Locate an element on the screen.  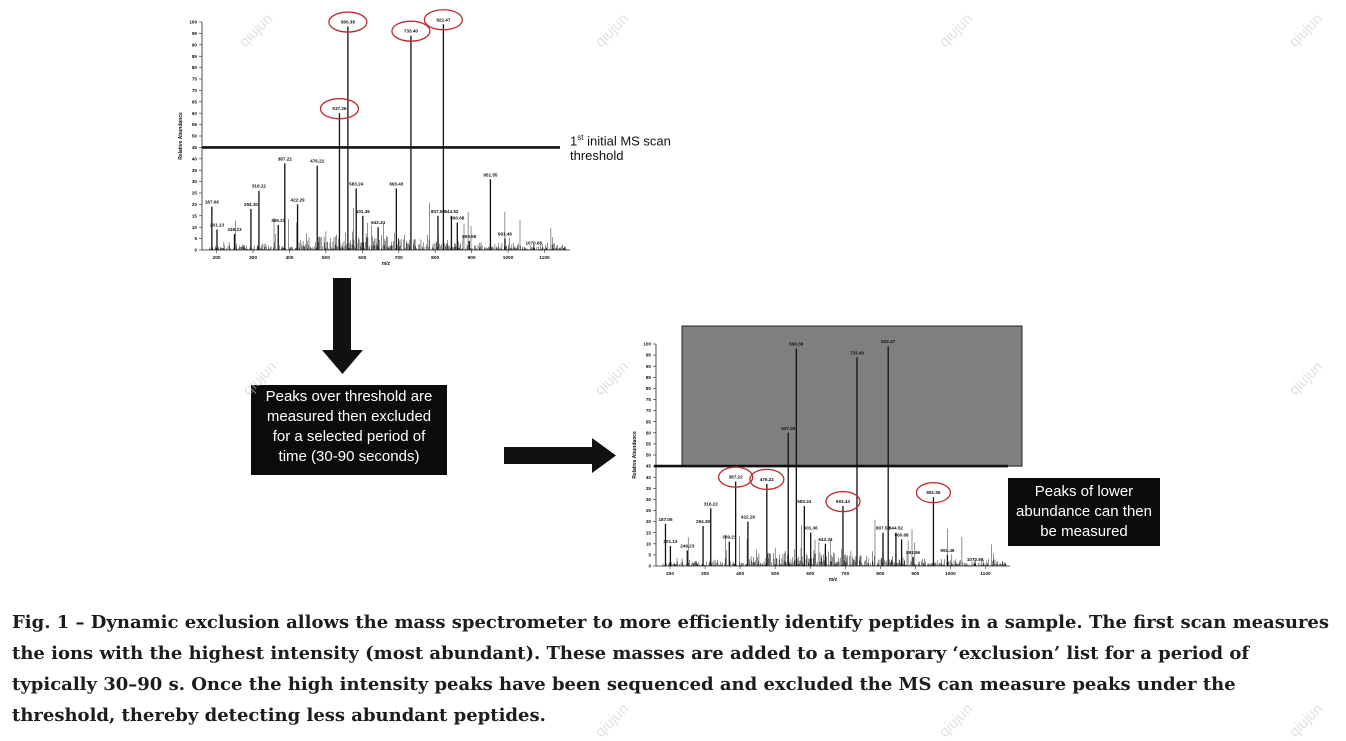
y-tick-label: 60 is located at coordinates (195, 113).